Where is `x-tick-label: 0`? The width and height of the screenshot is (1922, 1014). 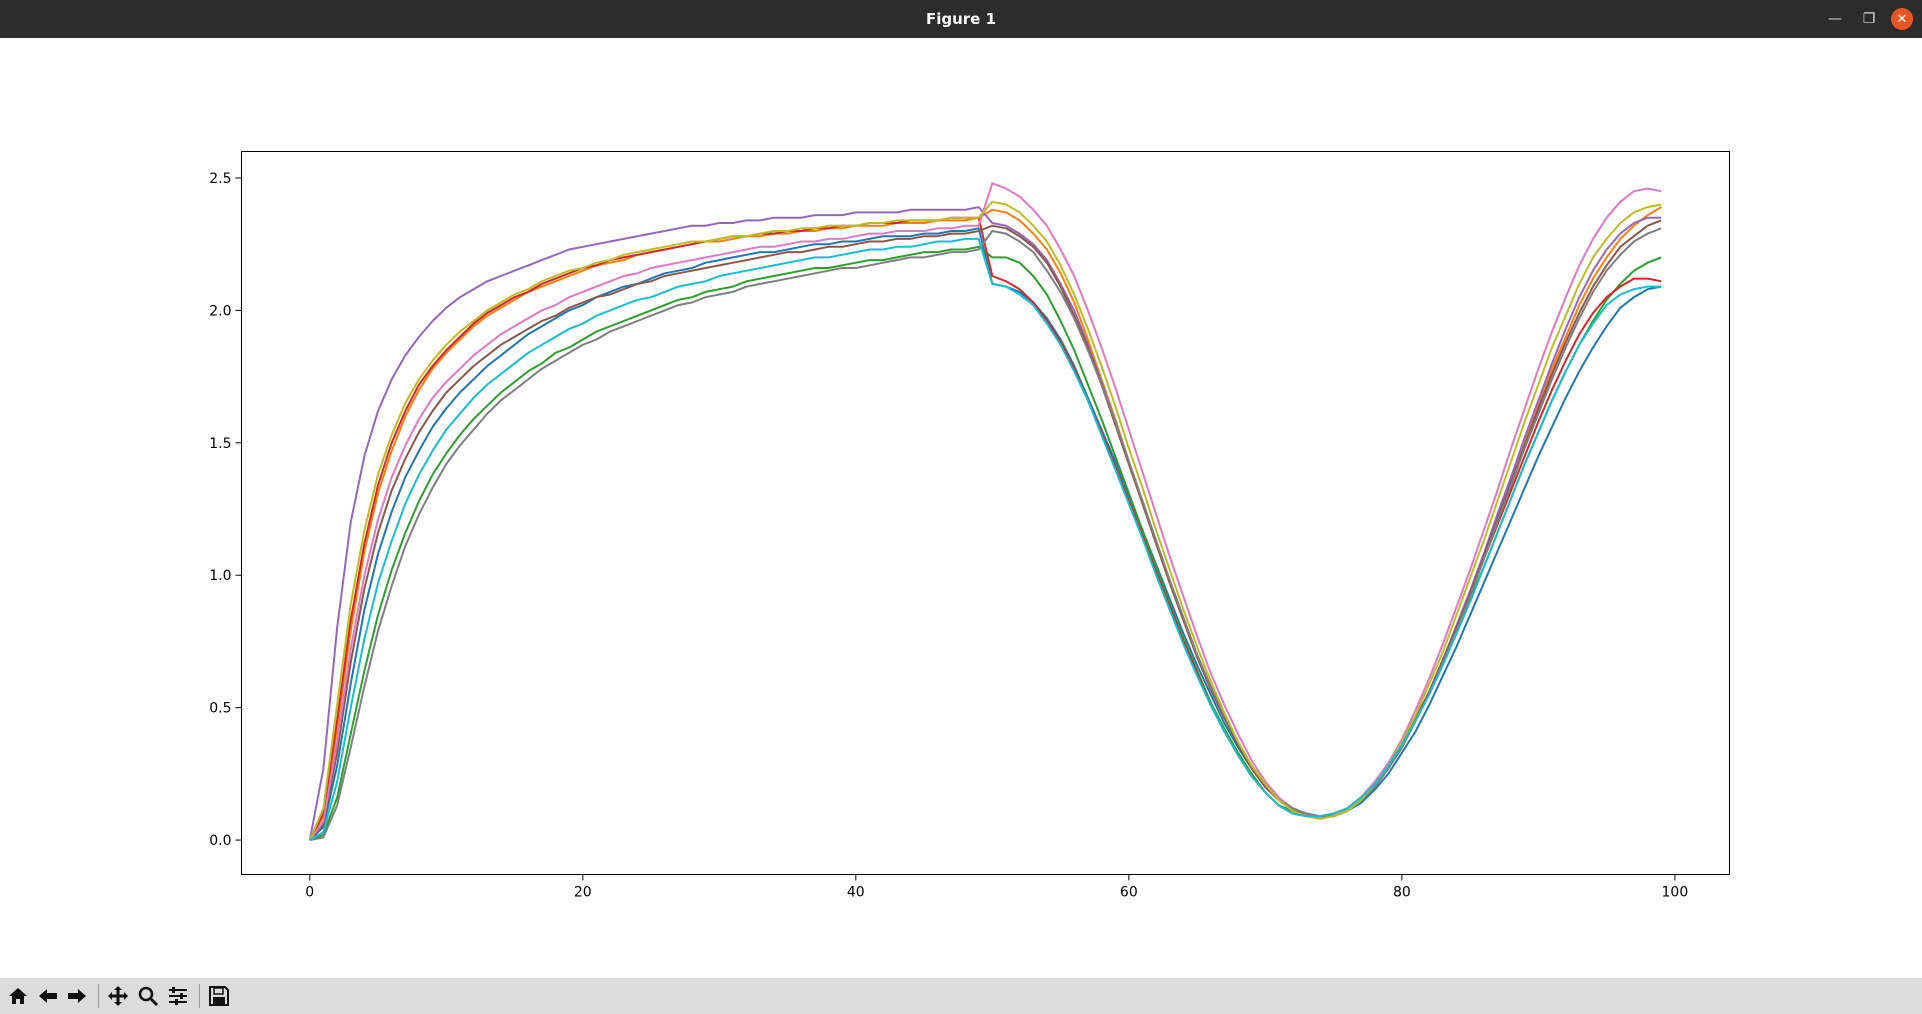
x-tick-label: 0 is located at coordinates (309, 893).